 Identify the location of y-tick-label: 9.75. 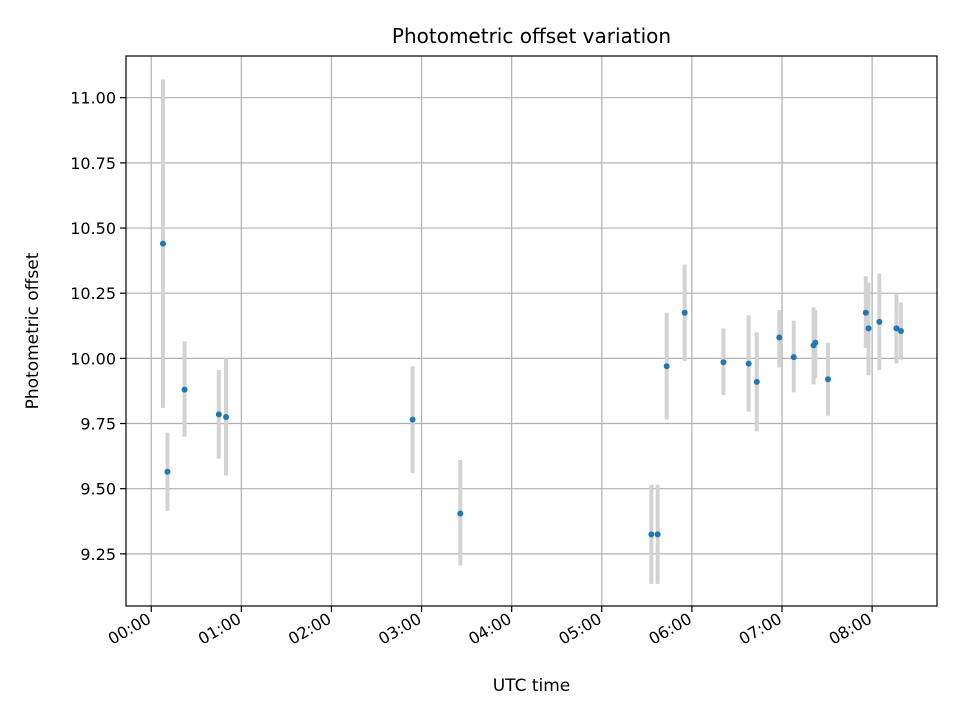
(98, 424).